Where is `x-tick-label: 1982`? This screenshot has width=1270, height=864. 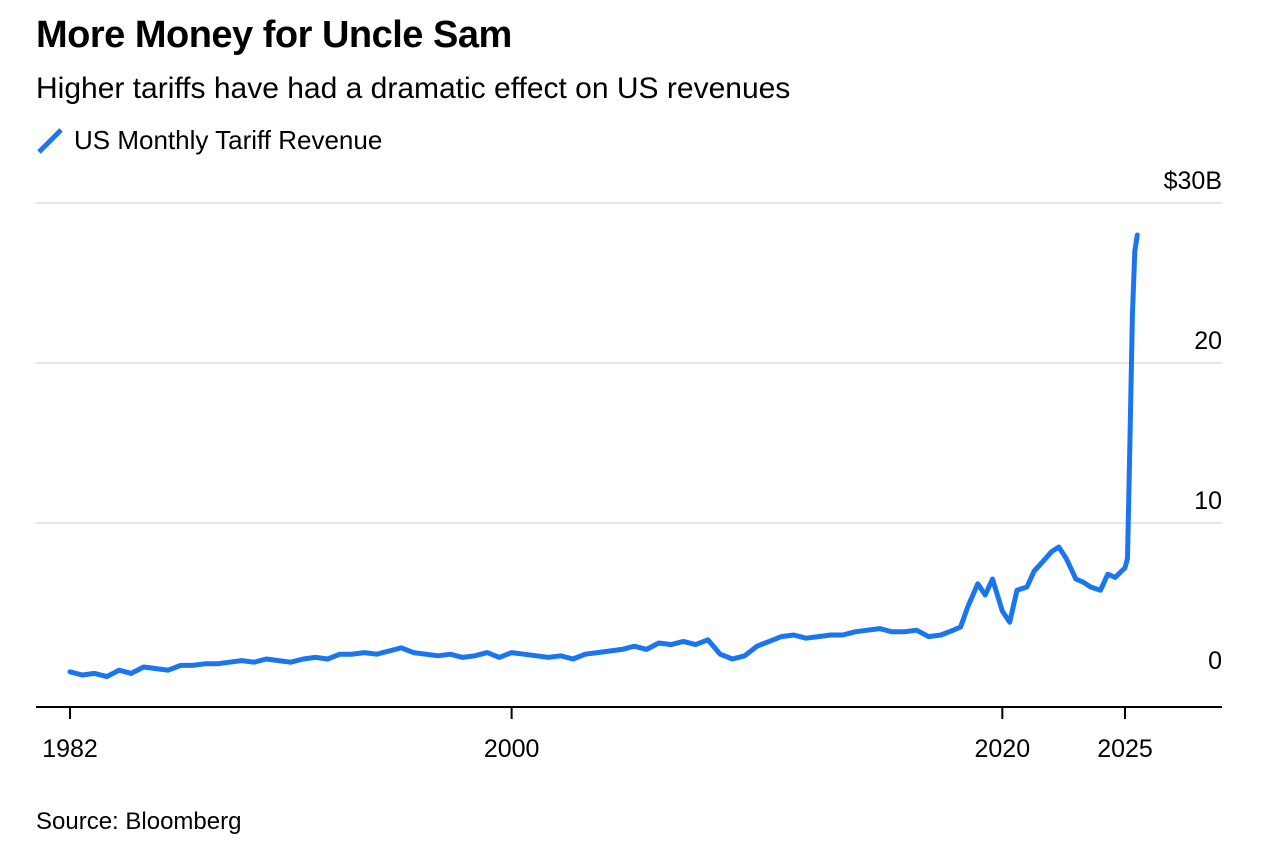 x-tick-label: 1982 is located at coordinates (70, 749).